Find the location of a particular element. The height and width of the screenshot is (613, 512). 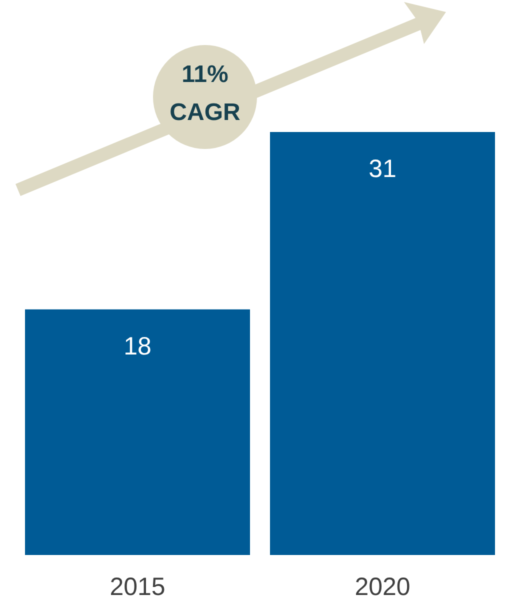

data-label: 31 is located at coordinates (382, 169).